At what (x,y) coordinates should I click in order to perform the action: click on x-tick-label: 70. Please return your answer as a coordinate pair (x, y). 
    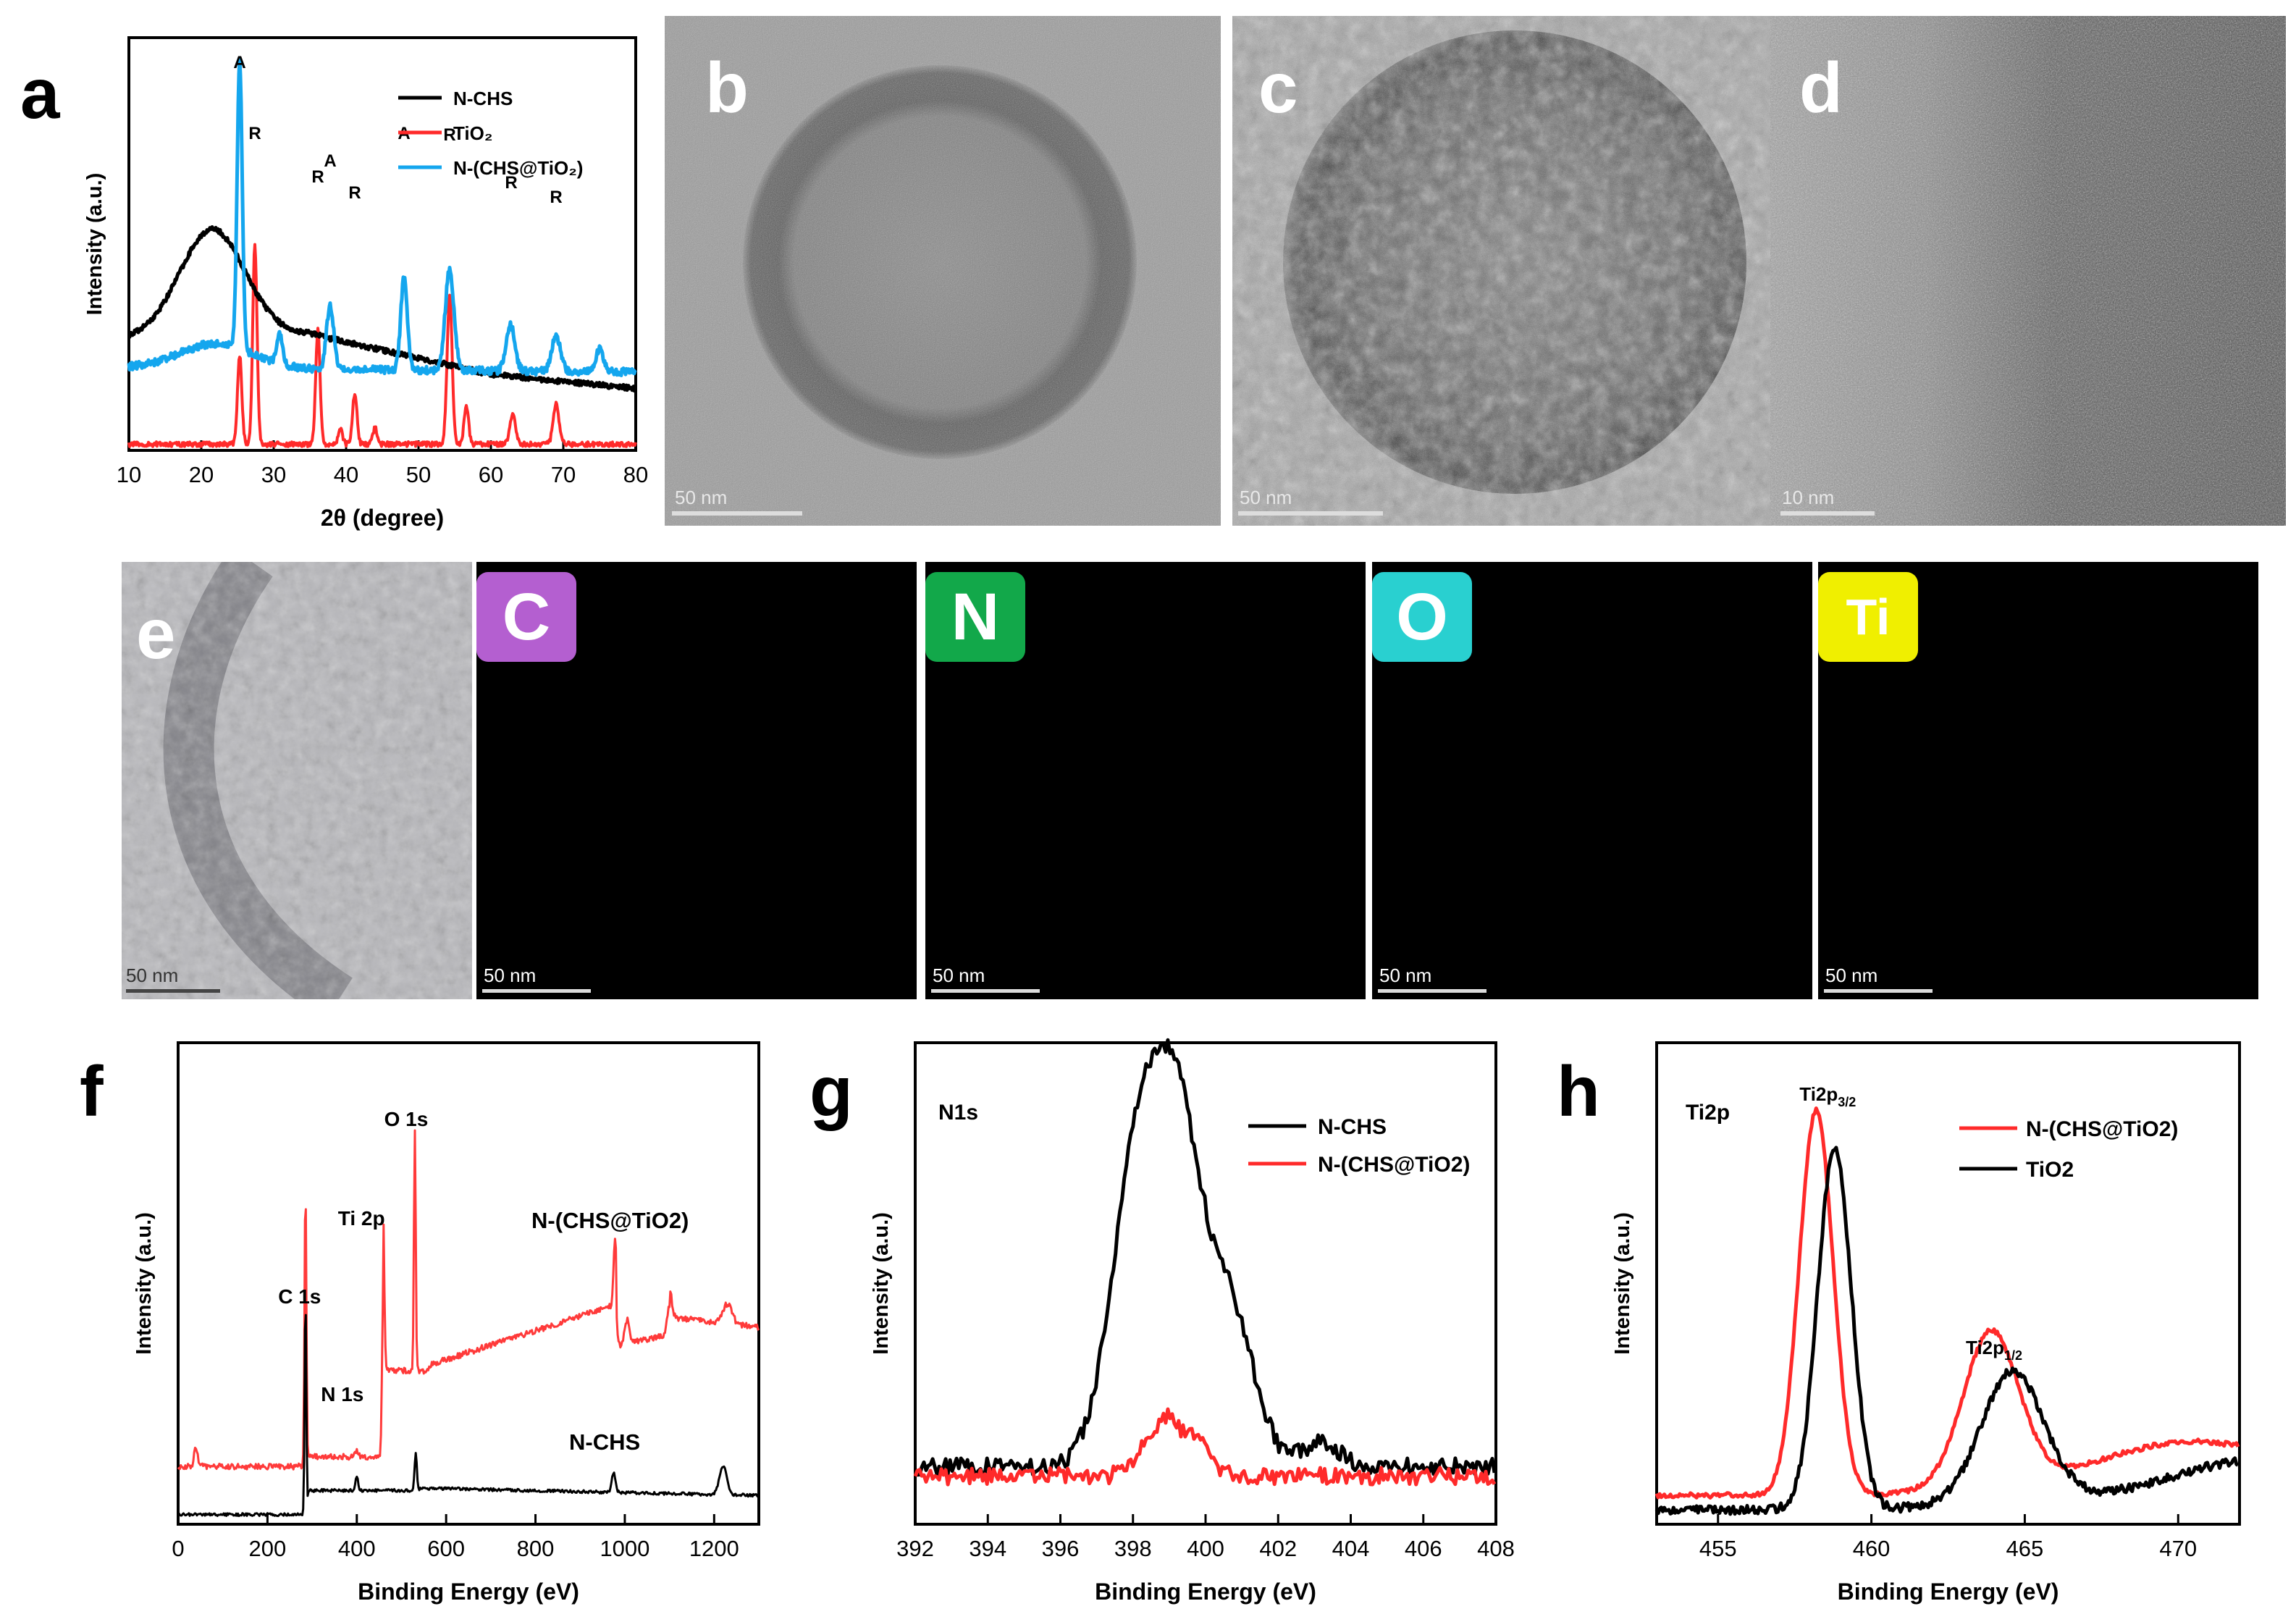
    Looking at the image, I should click on (564, 474).